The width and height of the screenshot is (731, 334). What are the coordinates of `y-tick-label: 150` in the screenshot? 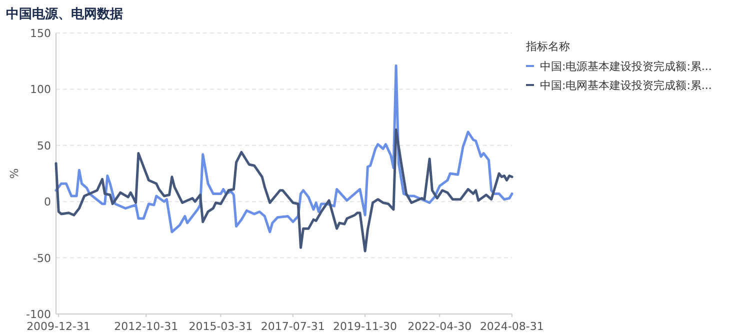 It's located at (40, 33).